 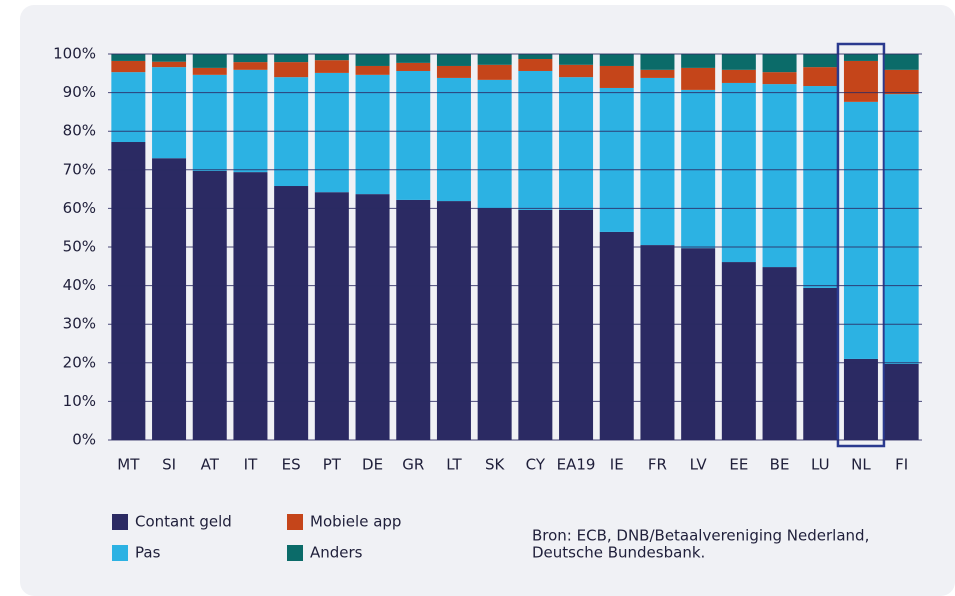 I want to click on x-tick-label: GR, so click(x=413, y=465).